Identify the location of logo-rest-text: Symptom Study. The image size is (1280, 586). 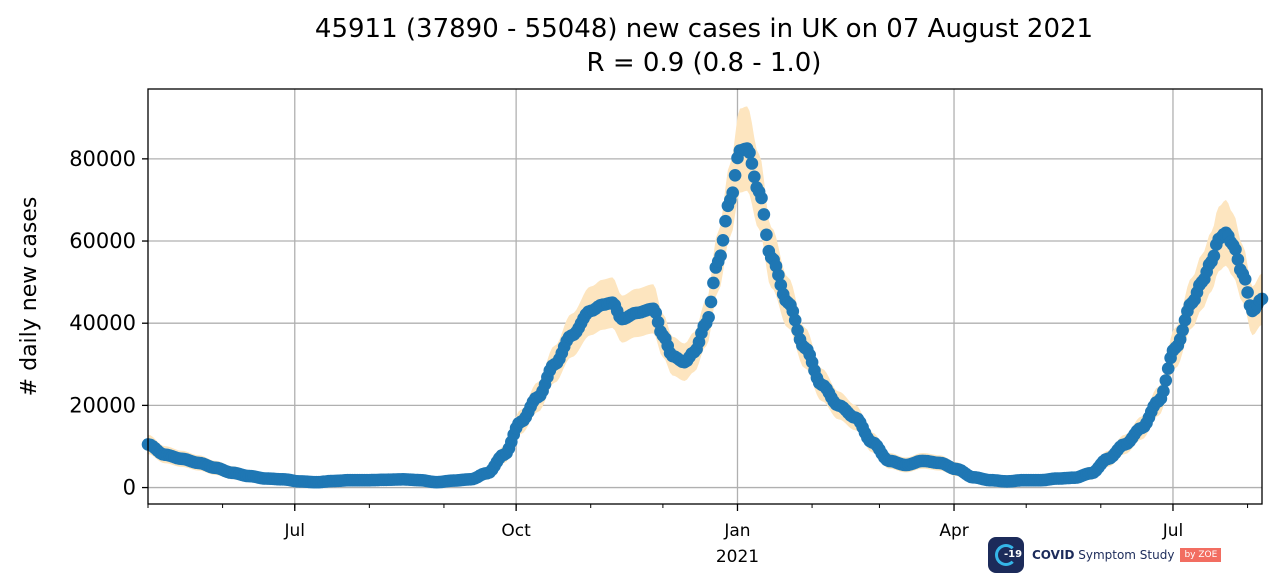
(1126, 555).